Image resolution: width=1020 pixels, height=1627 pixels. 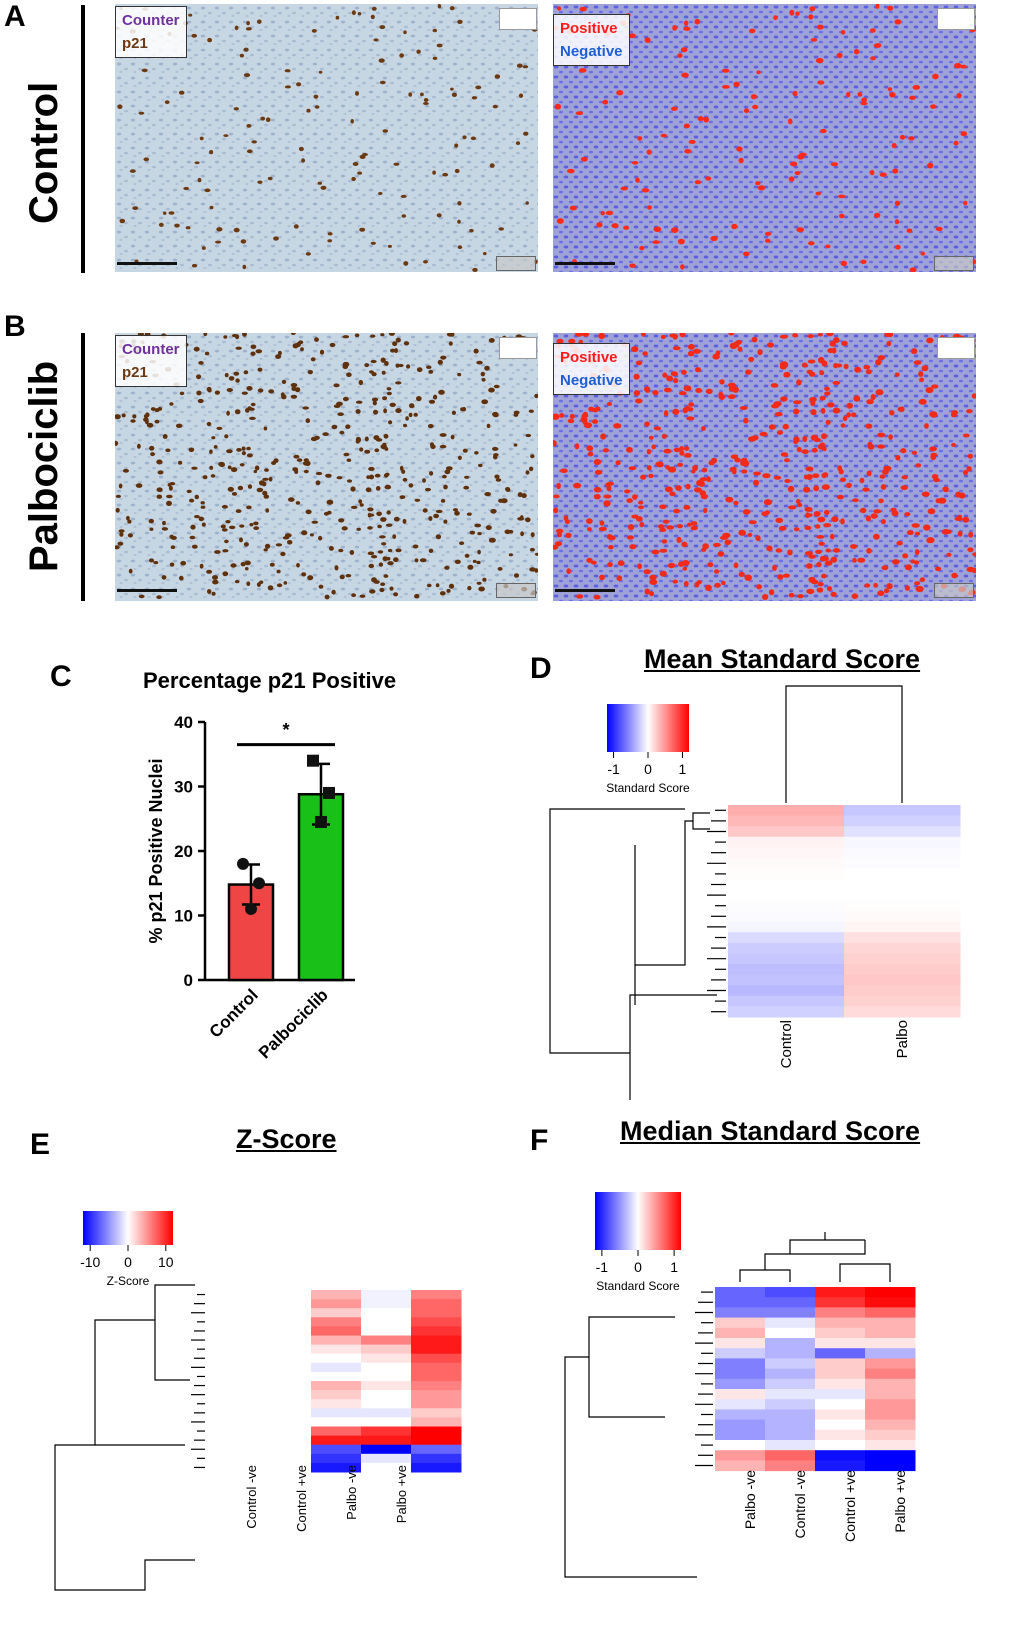 I want to click on heatmap-e-title: Z-Score, so click(x=286, y=1139).